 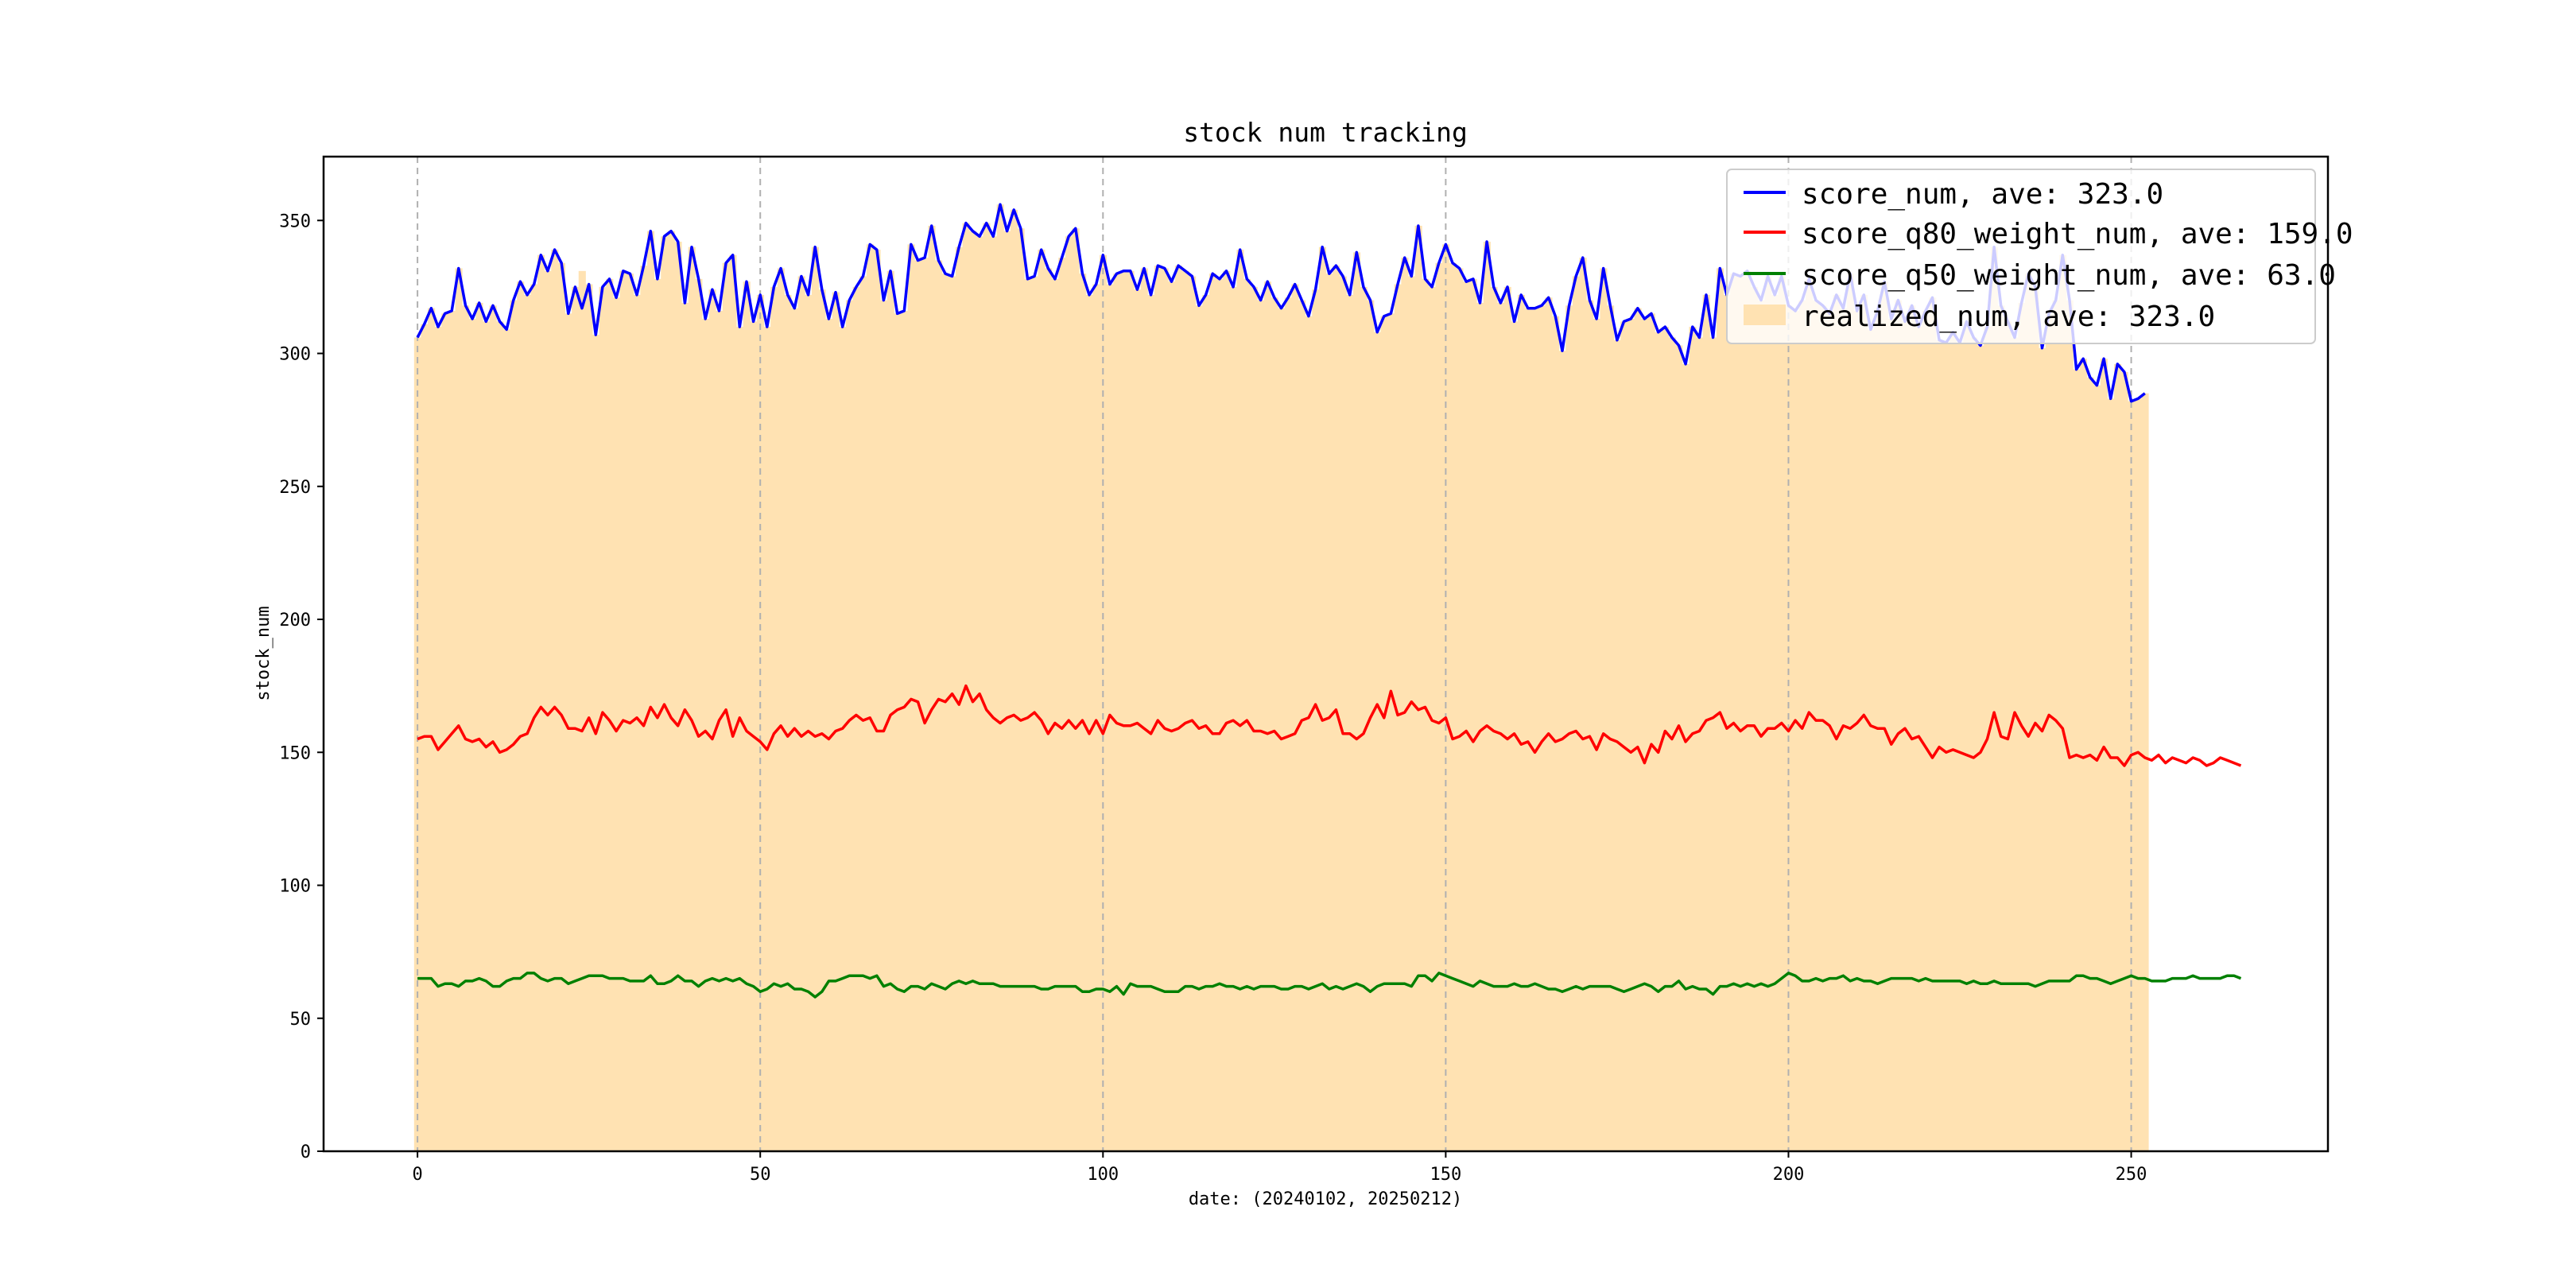 I want to click on x-tick-label: 0, so click(x=417, y=1175).